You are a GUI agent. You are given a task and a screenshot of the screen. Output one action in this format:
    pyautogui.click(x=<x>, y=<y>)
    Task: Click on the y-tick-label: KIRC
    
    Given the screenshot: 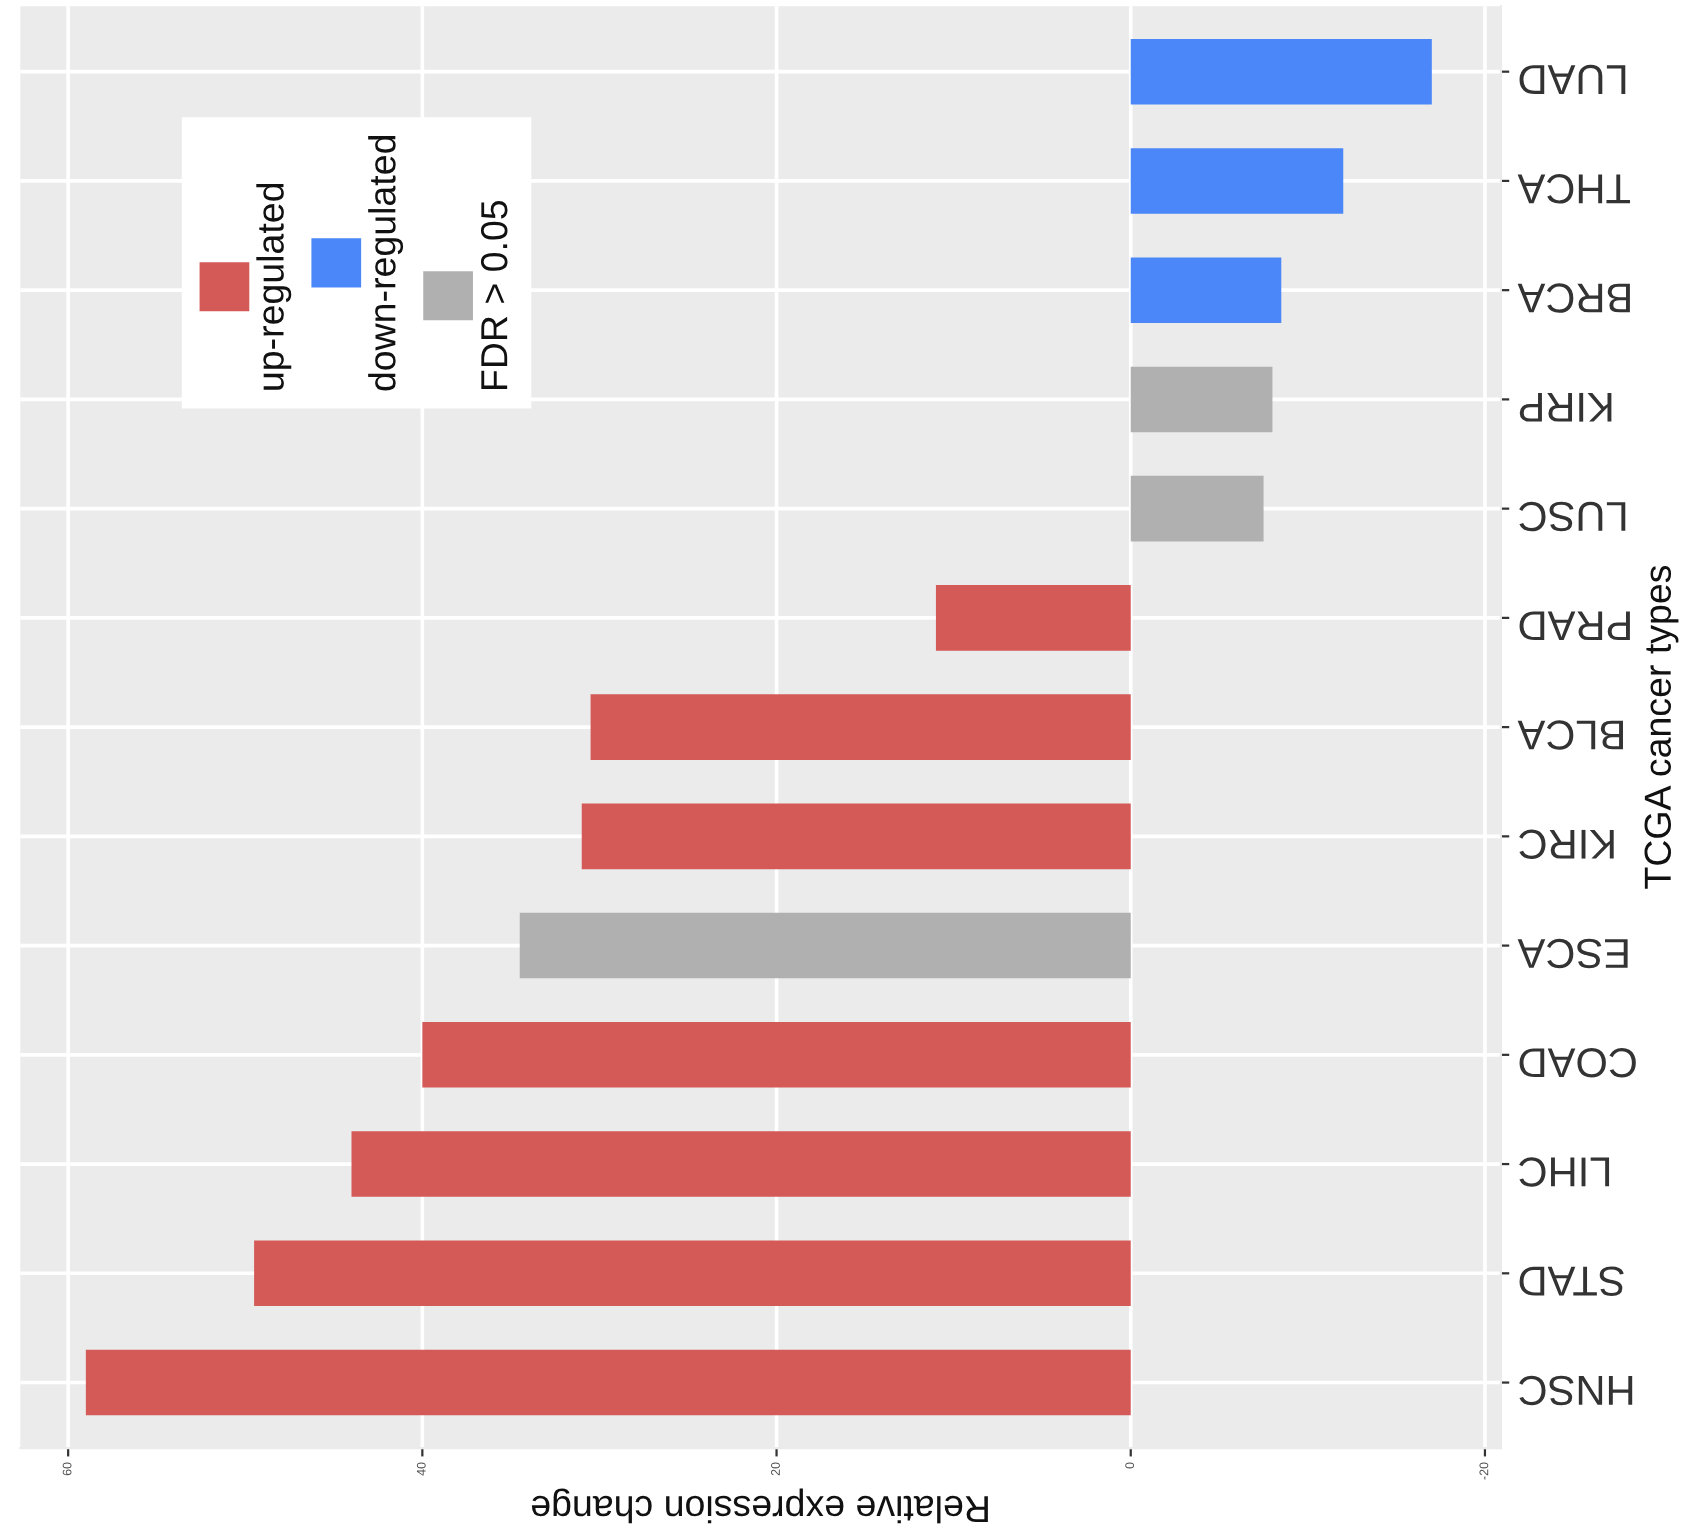 What is the action you would take?
    pyautogui.click(x=1566, y=844)
    